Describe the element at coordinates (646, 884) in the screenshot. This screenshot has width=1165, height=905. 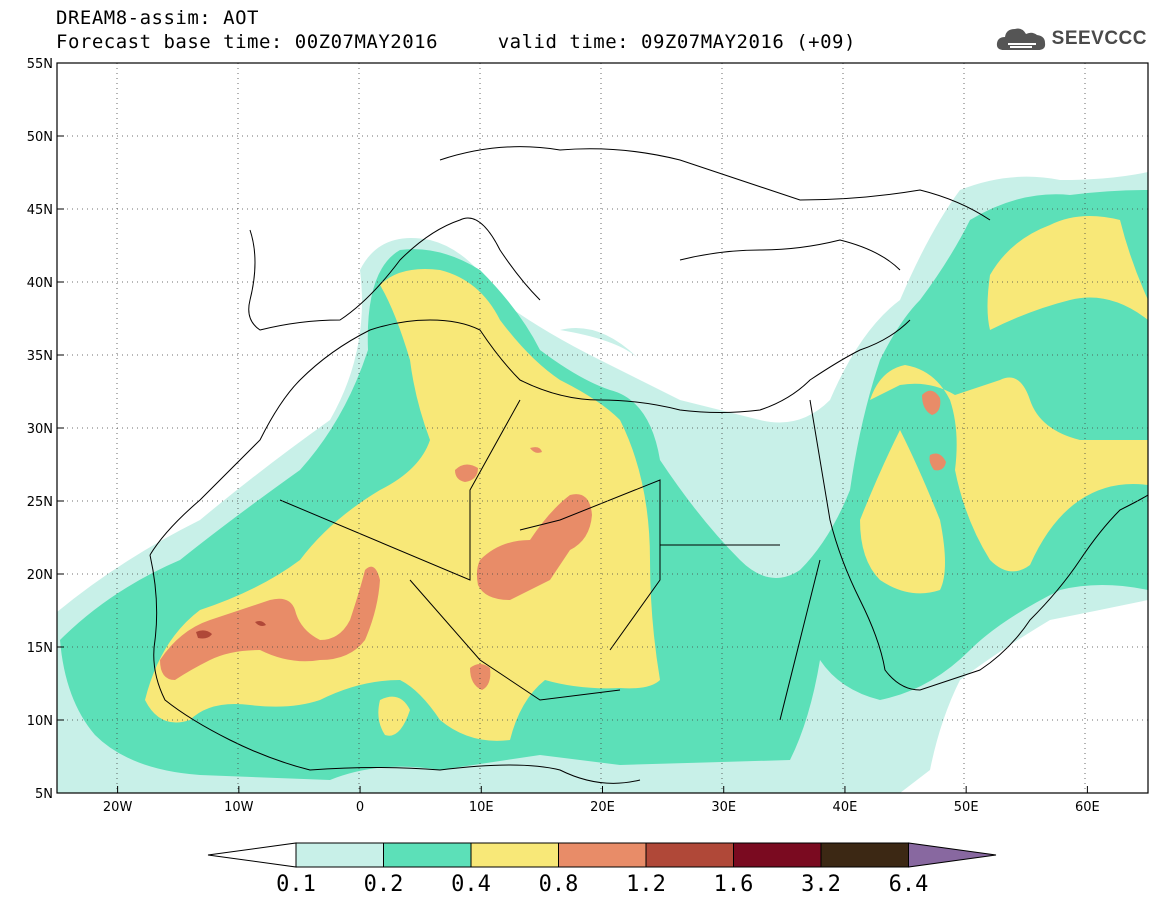
I see `colorbar-label: 1.2` at that location.